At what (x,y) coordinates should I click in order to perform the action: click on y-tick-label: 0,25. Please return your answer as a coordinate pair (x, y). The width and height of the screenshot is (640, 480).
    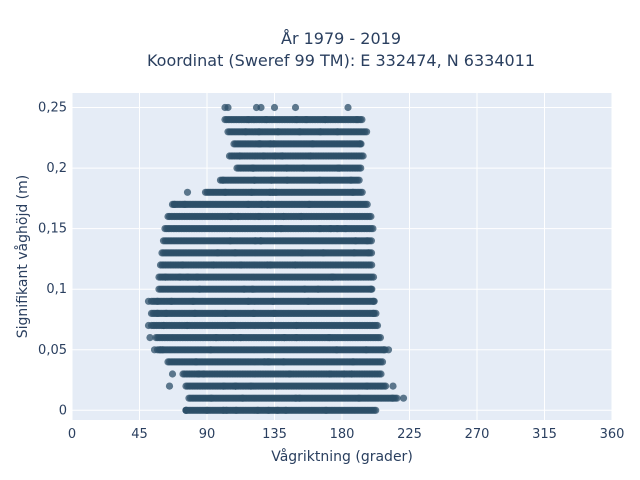
    Looking at the image, I should click on (52, 108).